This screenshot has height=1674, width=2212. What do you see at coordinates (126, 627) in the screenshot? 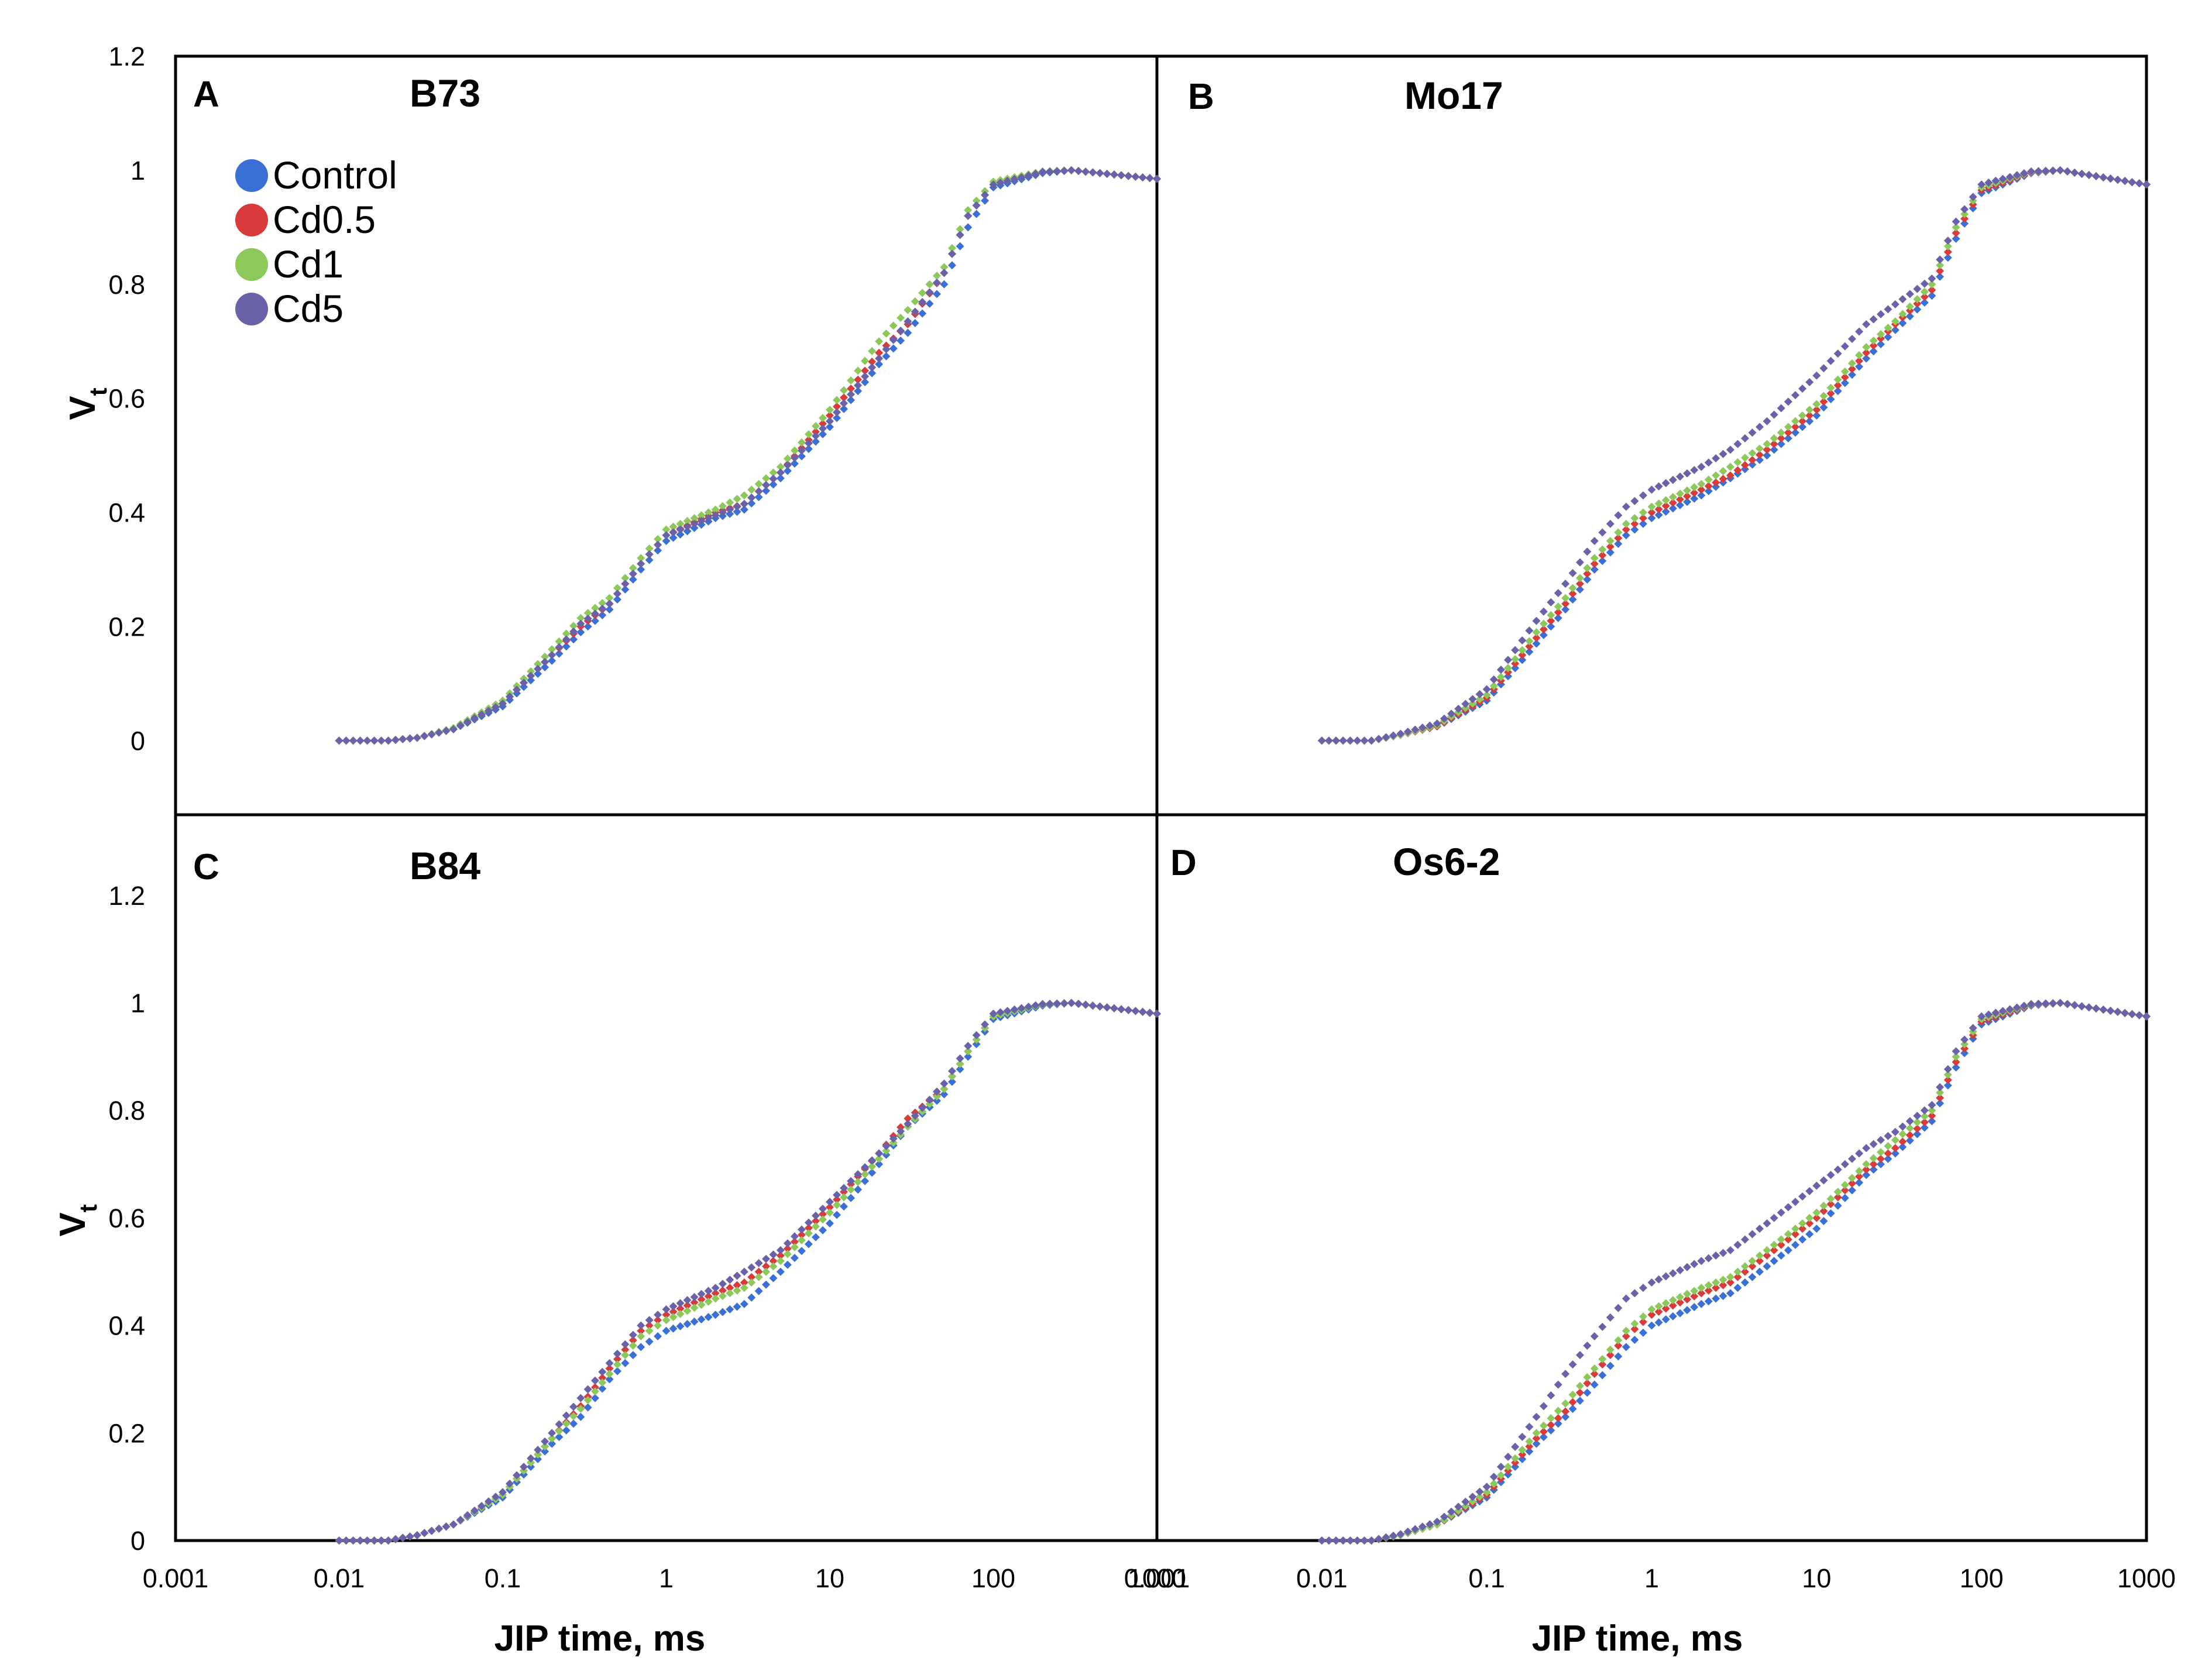
I see `y-tick-label-a-5: 0.2` at bounding box center [126, 627].